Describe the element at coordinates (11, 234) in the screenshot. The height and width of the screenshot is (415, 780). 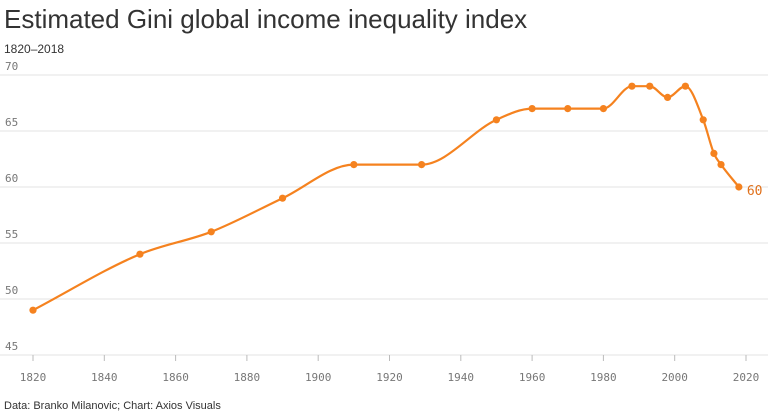
I see `y-tick-label: 55` at that location.